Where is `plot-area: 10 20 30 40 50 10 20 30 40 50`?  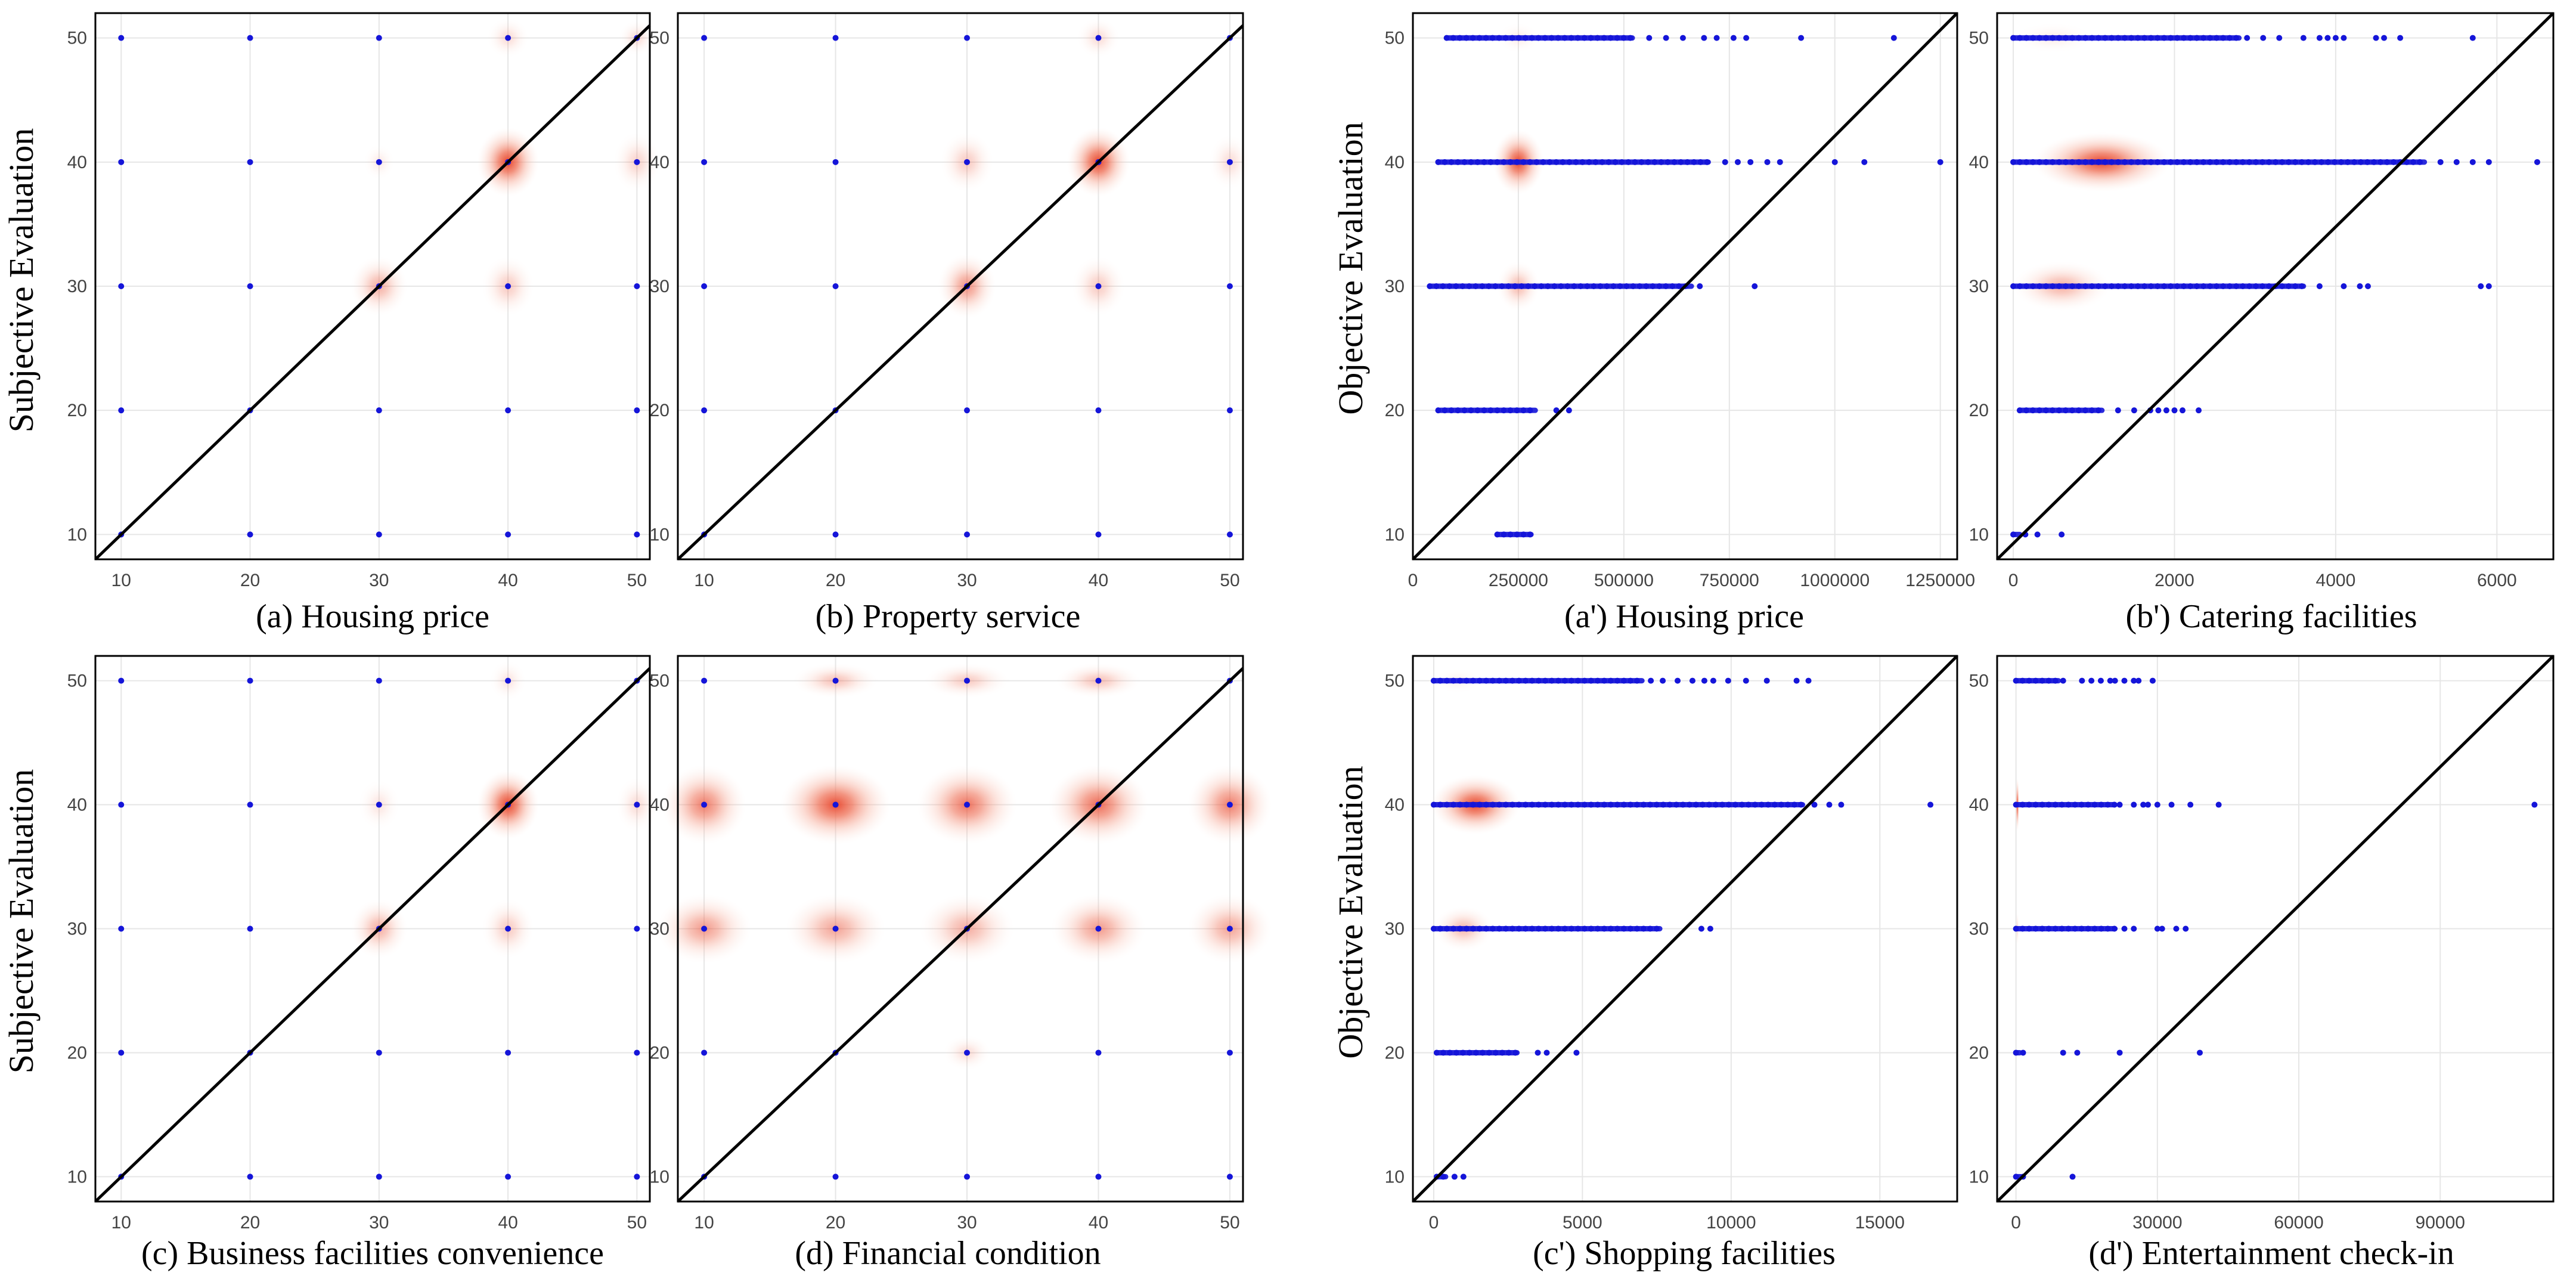
plot-area: 10 20 30 40 50 10 20 30 40 50 is located at coordinates (950, 301).